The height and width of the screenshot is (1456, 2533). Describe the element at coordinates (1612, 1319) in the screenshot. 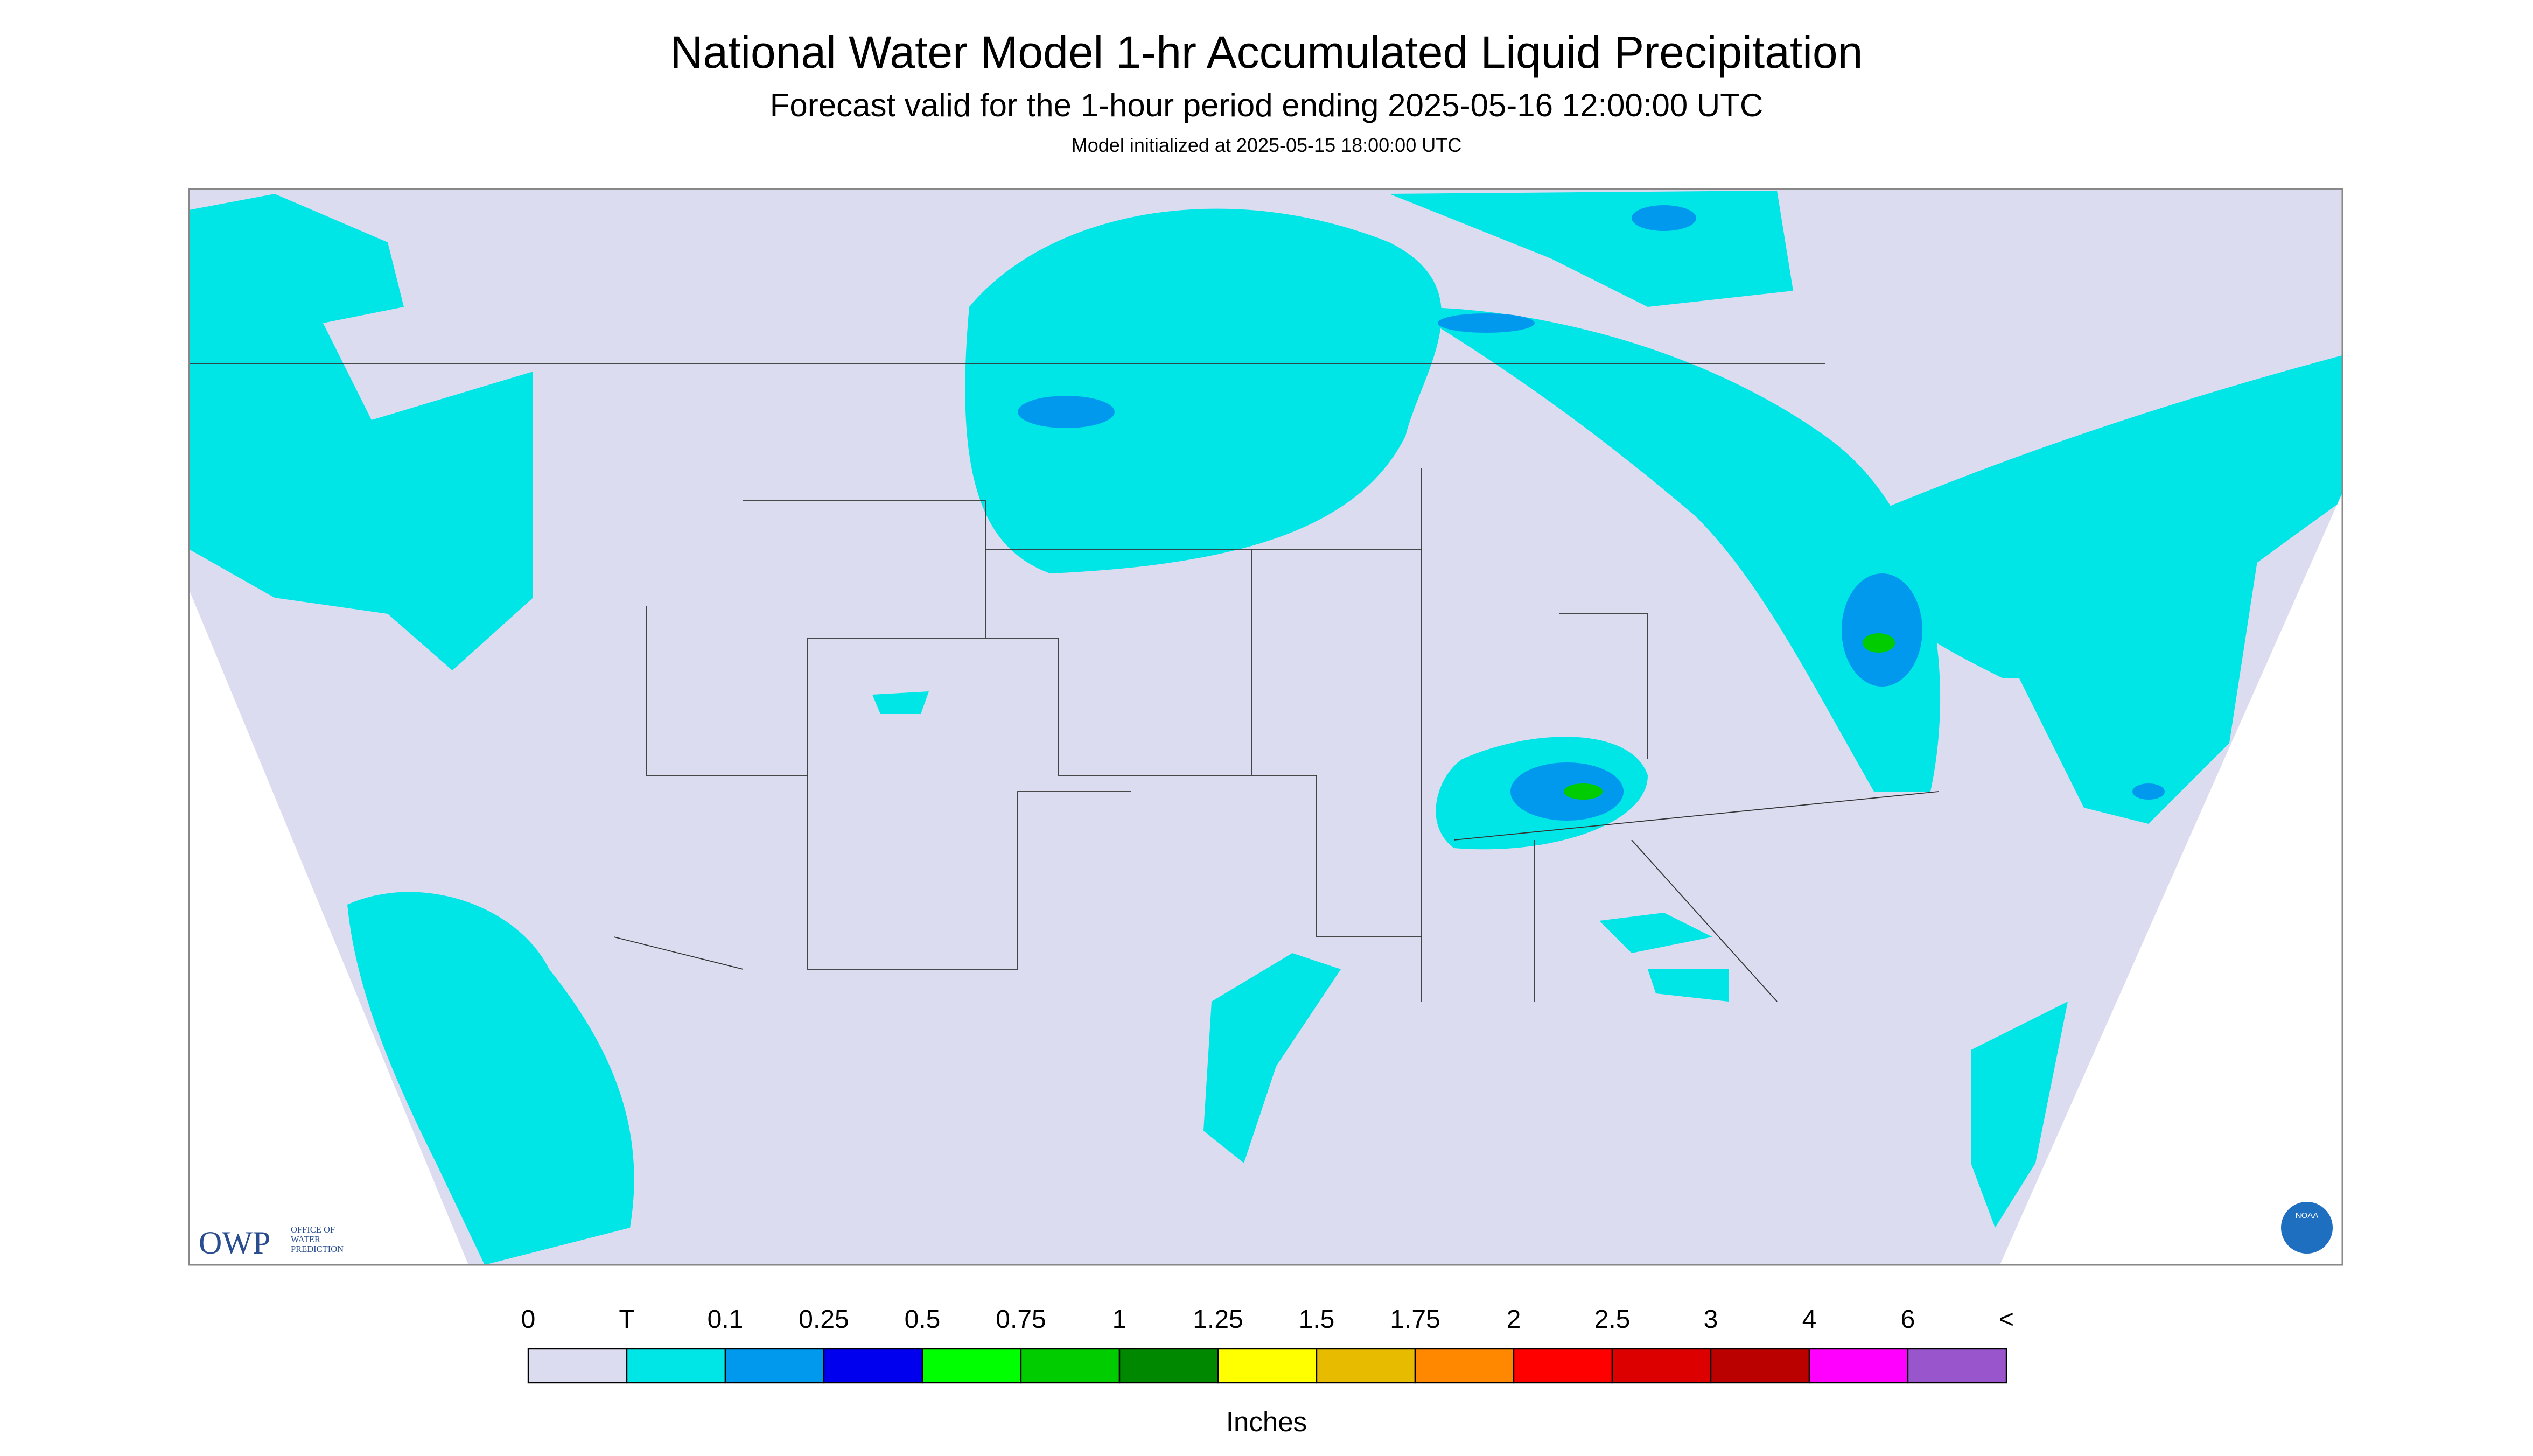

I see `legend-label: 2.5` at that location.